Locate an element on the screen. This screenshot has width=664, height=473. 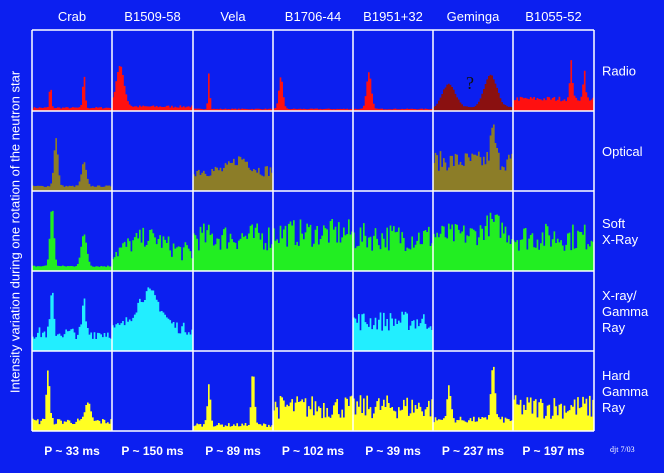
band-label: Radio is located at coordinates (619, 71).